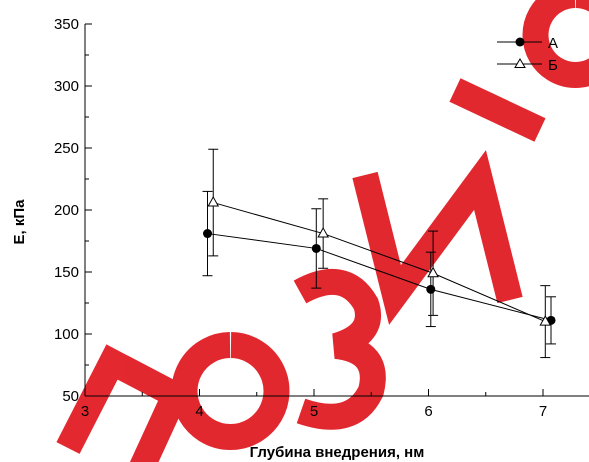 The width and height of the screenshot is (589, 462). I want to click on y-tick-label: 300, so click(66, 86).